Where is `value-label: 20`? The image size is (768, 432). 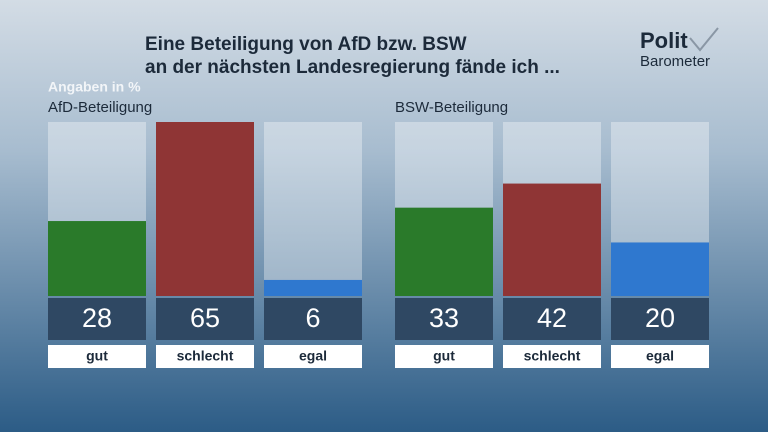 value-label: 20 is located at coordinates (660, 318).